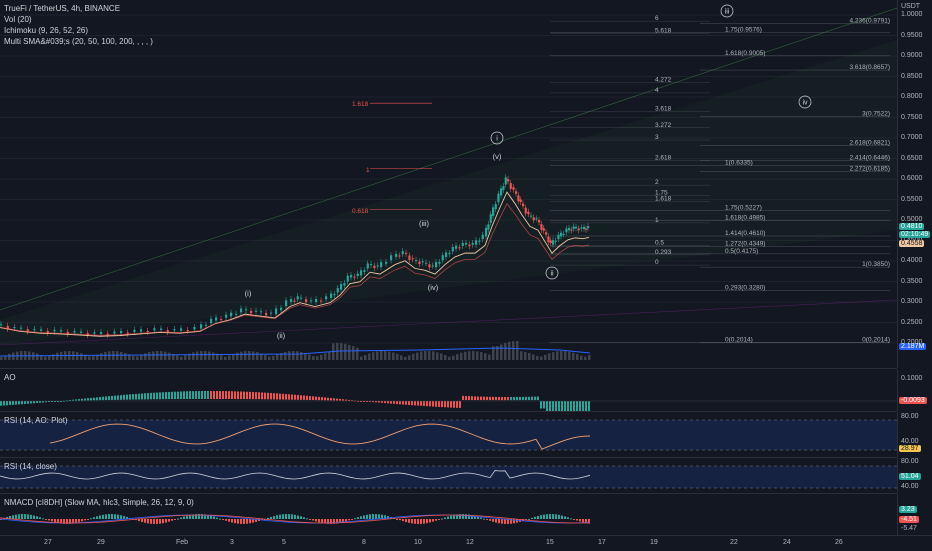 The width and height of the screenshot is (932, 551). Describe the element at coordinates (368, 170) in the screenshot. I see `fib-label-left: 1` at that location.